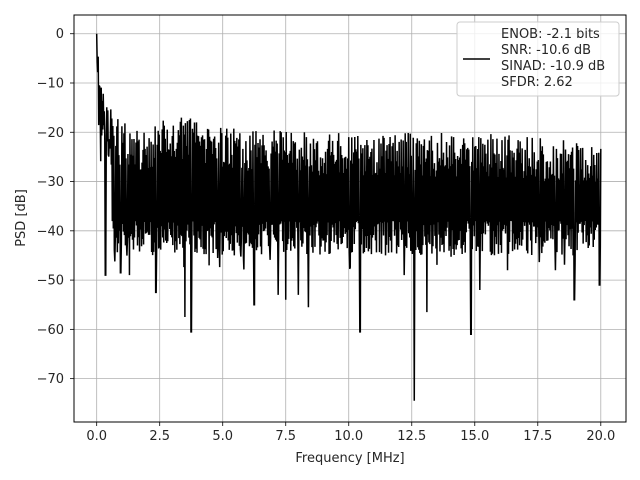 The height and width of the screenshot is (480, 640). What do you see at coordinates (50, 133) in the screenshot?
I see `y-tick-label: −20` at bounding box center [50, 133].